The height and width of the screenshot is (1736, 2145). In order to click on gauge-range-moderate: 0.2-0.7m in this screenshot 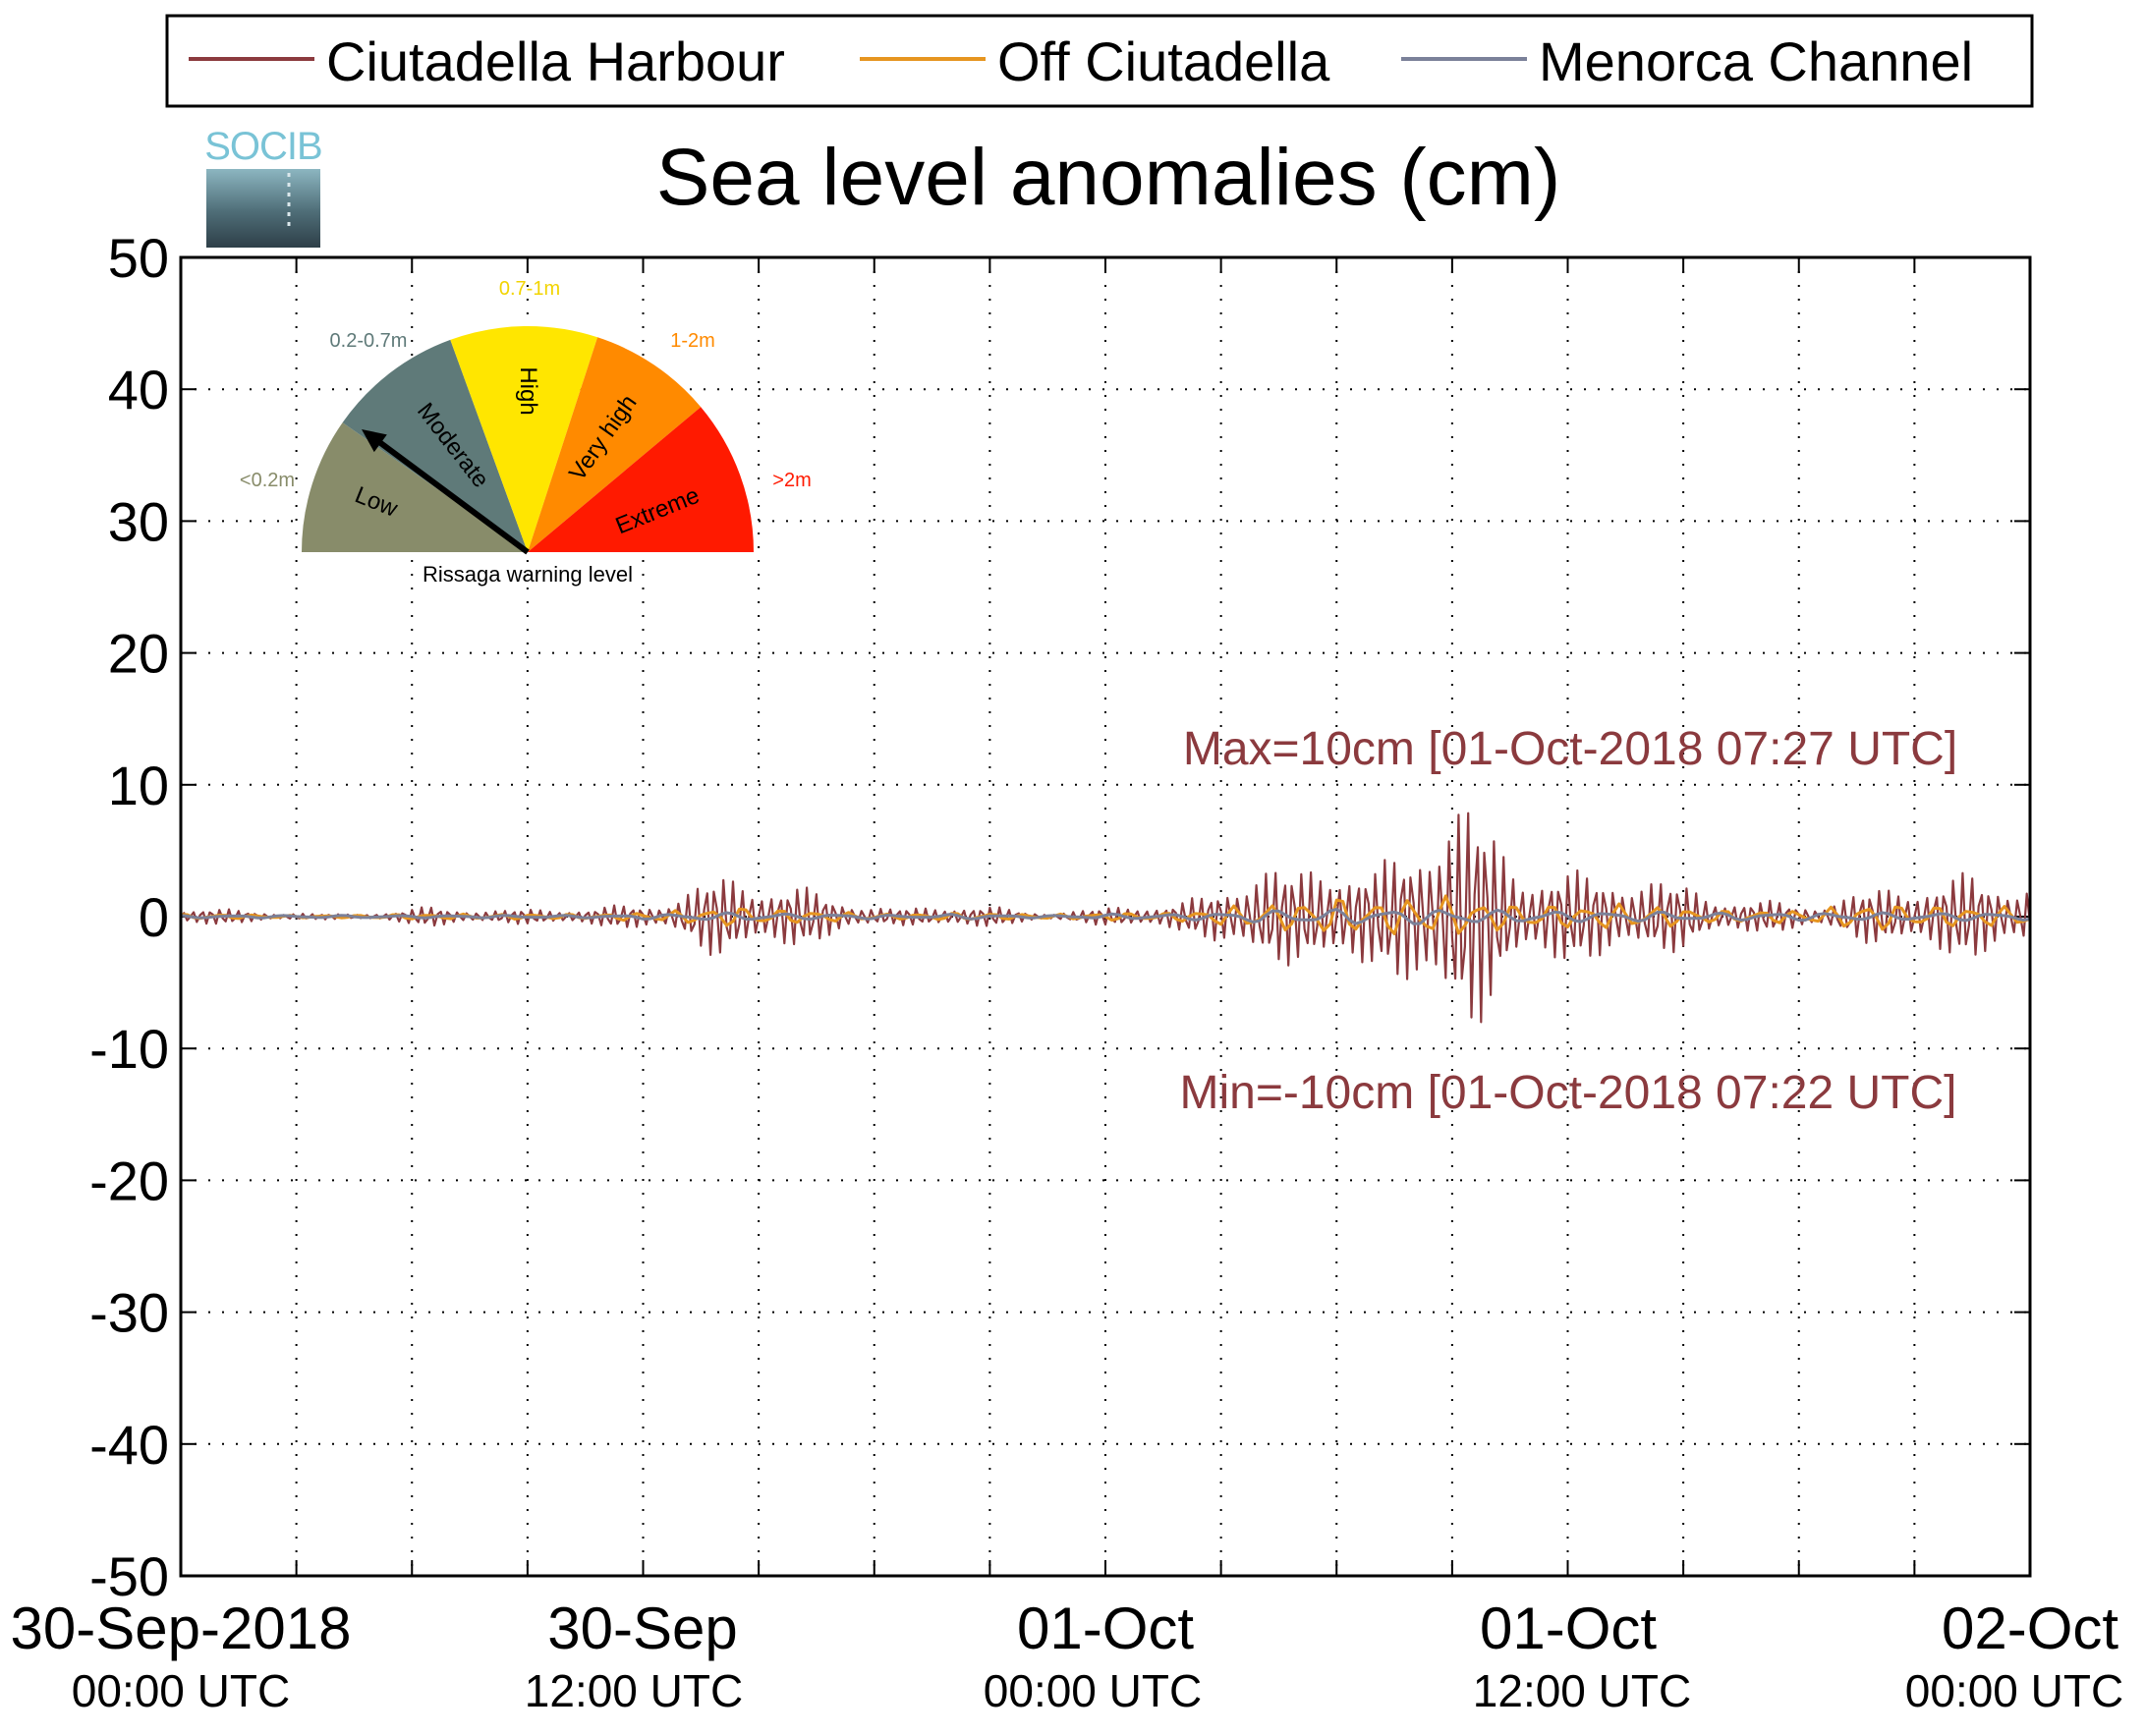, I will do `click(369, 341)`.